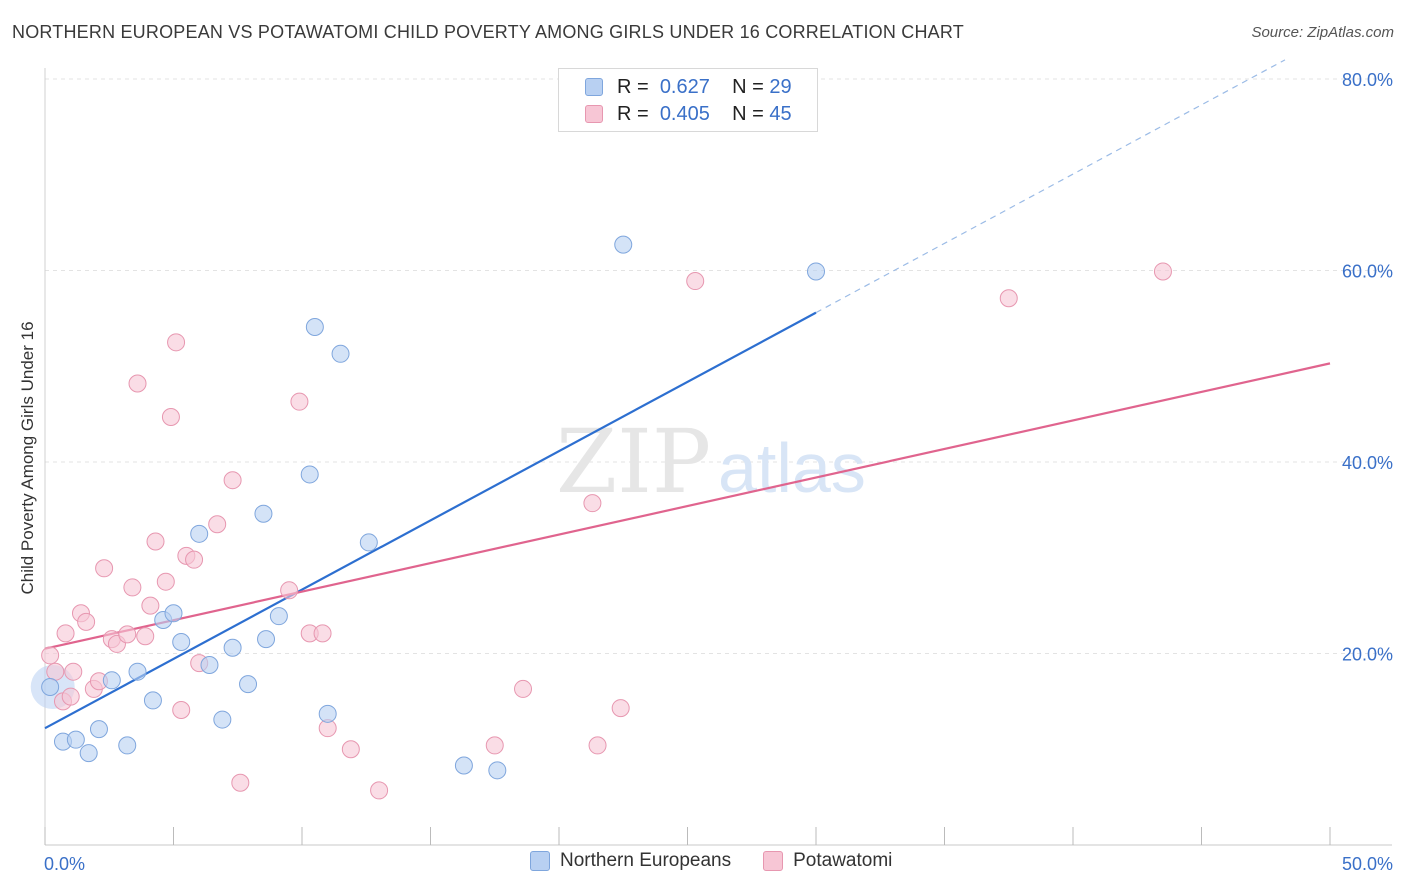 The height and width of the screenshot is (892, 1406). Describe the element at coordinates (684, 113) in the screenshot. I see `legend-r-value: 0.405` at that location.